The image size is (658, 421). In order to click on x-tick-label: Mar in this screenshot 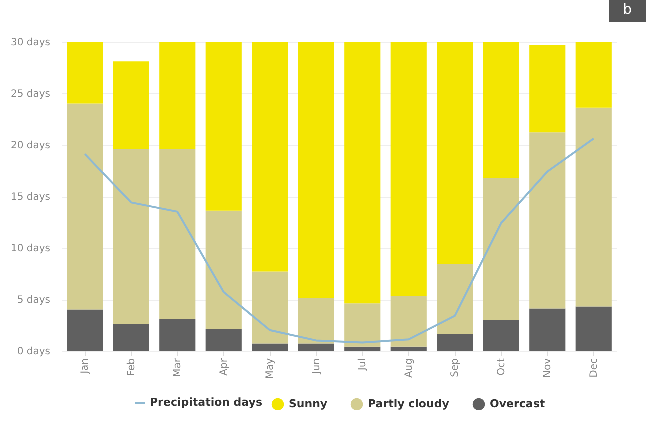, I will do `click(178, 368)`.